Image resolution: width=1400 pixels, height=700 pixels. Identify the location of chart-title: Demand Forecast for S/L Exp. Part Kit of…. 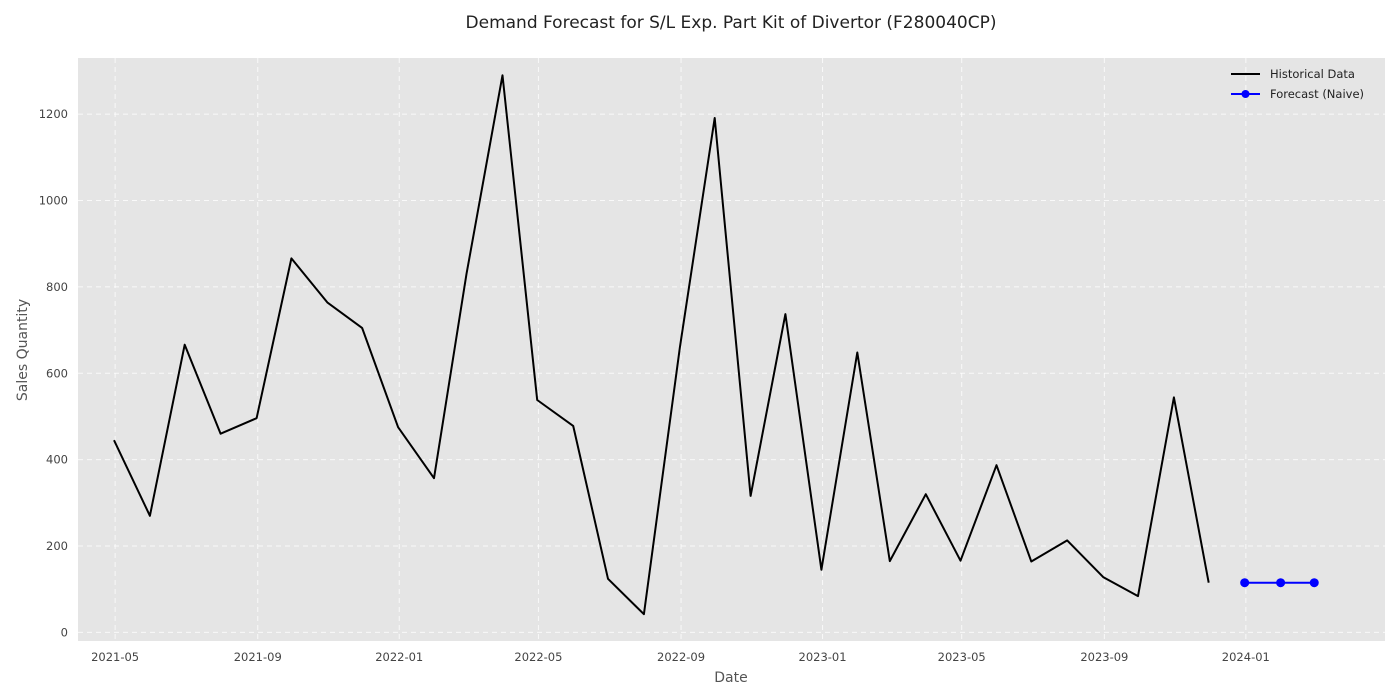
(731, 23).